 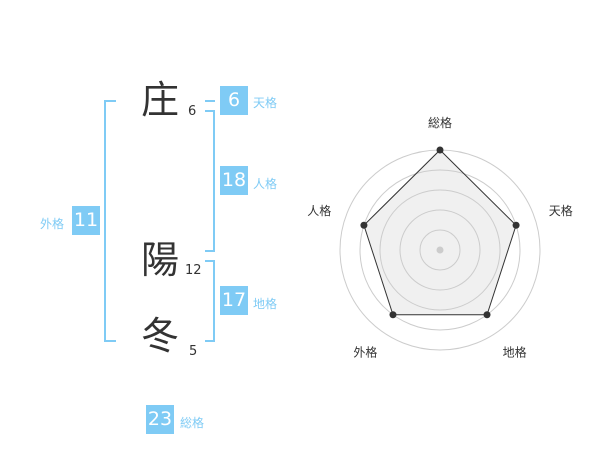 What do you see at coordinates (365, 352) in the screenshot?
I see `radar-axis-label: 外格` at bounding box center [365, 352].